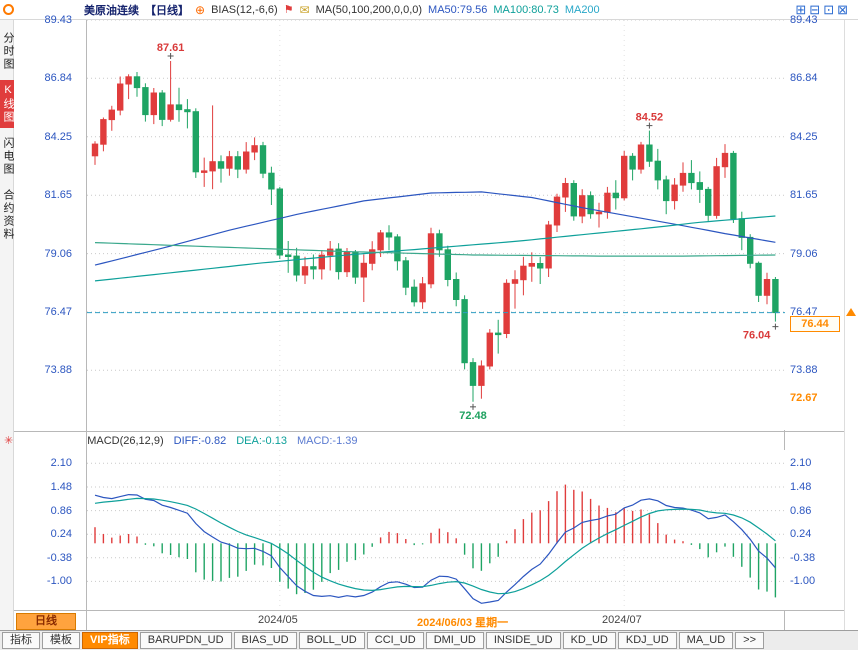 The height and width of the screenshot is (650, 858). Describe the element at coordinates (750, 640) in the screenshot. I see `indicator-tab->>: >>` at that location.